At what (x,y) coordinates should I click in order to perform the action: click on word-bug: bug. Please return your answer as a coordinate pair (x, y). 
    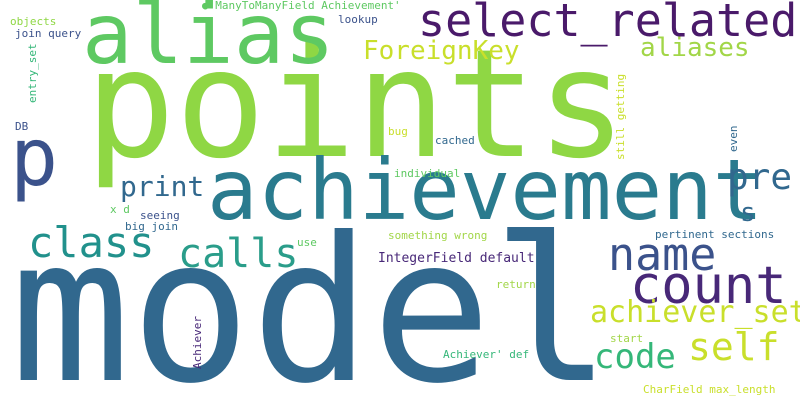
    Looking at the image, I should click on (398, 131).